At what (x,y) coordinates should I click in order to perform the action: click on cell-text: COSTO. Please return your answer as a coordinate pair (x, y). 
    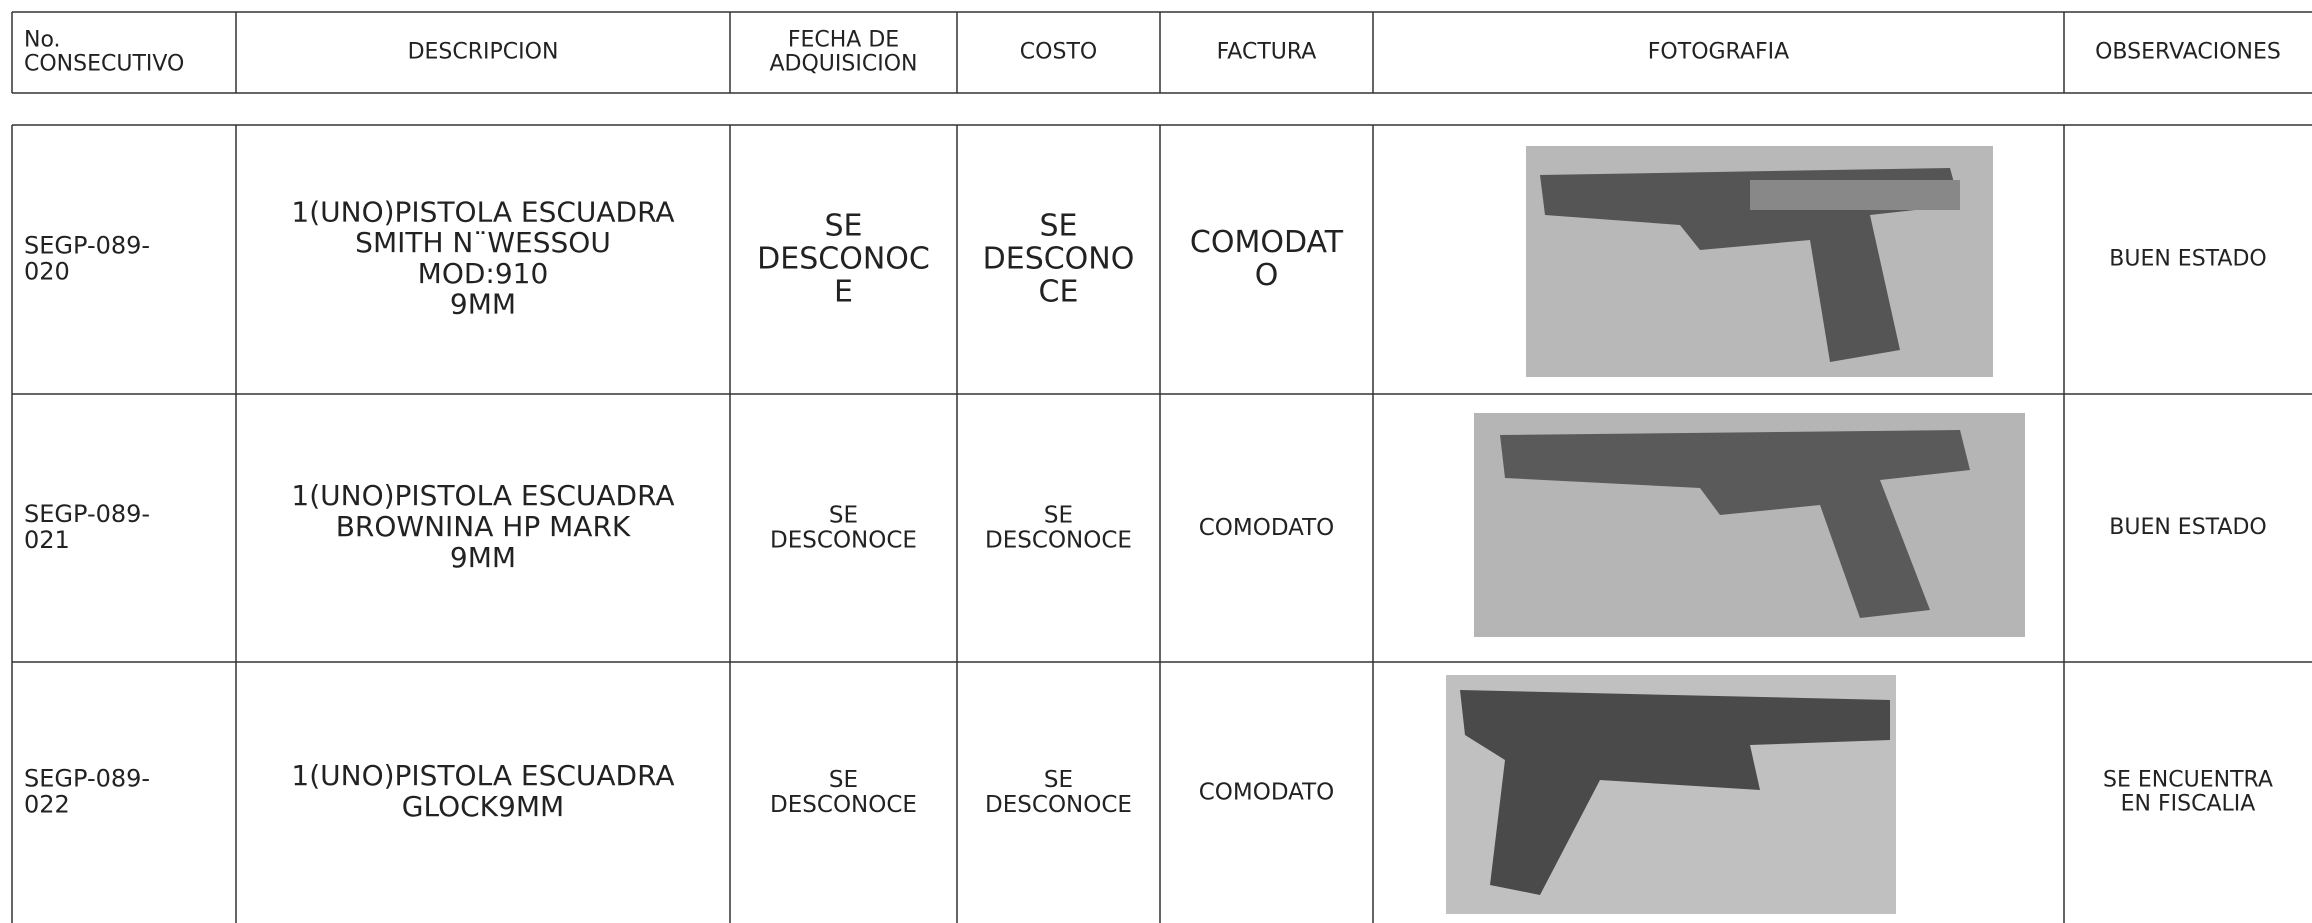
    Looking at the image, I should click on (1058, 52).